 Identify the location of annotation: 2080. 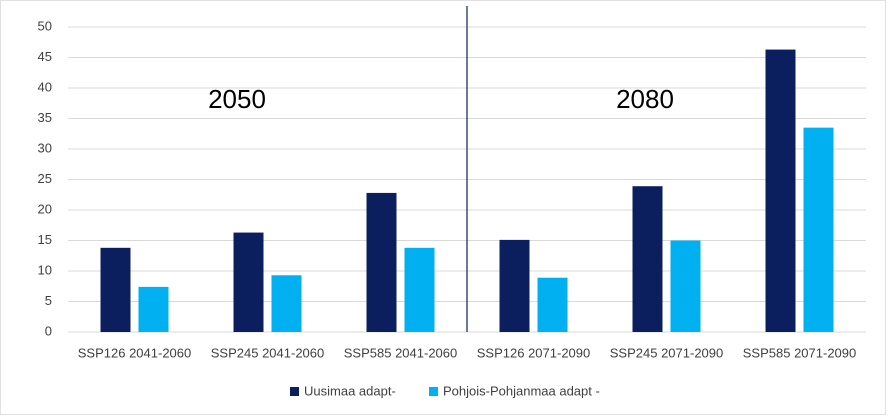
(645, 99).